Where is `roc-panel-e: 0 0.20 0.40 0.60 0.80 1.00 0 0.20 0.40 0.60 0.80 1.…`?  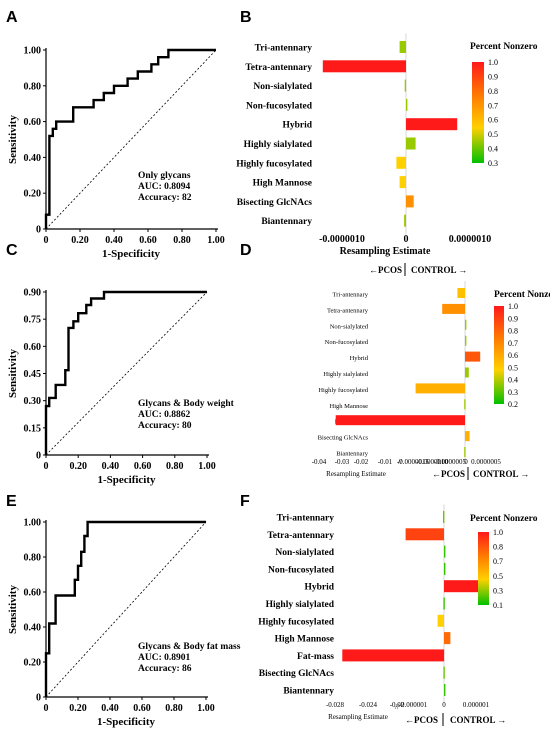
roc-panel-e: 0 0.20 0.40 0.60 0.80 1.00 0 0.20 0.40 0.60 0.80 1.… is located at coordinates (124, 623).